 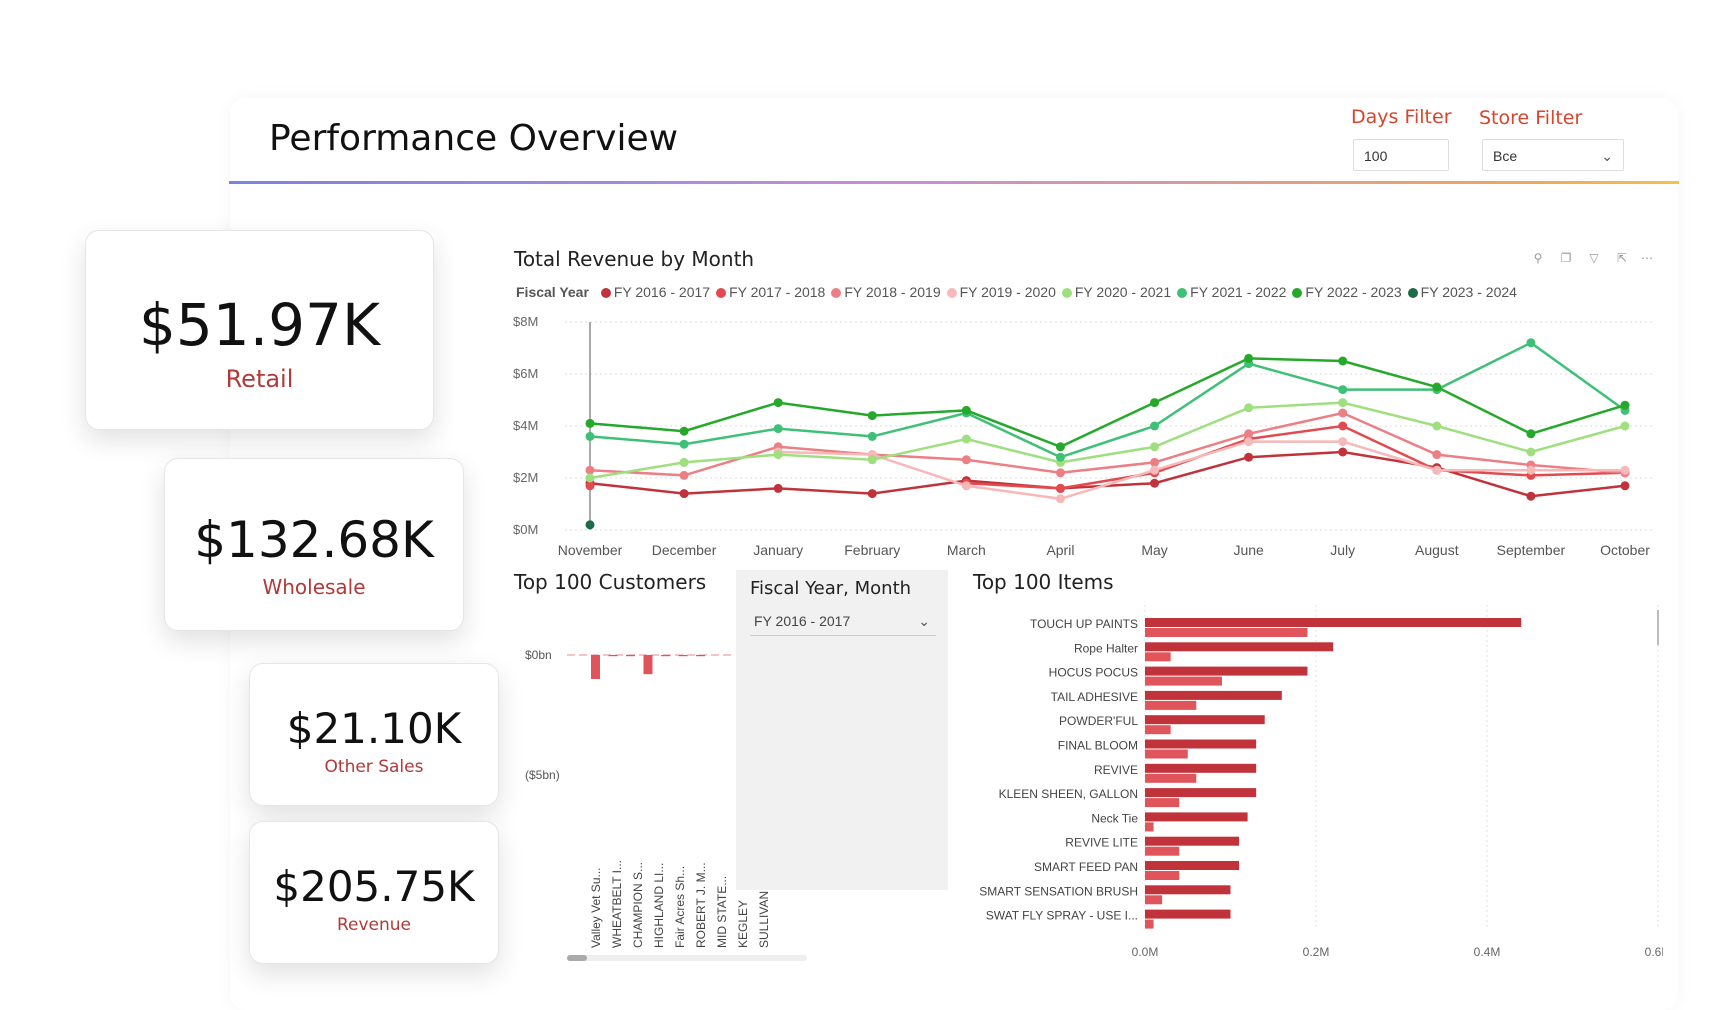 What do you see at coordinates (1553, 155) in the screenshot?
I see `store-filter-dropdown: Все ⌄` at bounding box center [1553, 155].